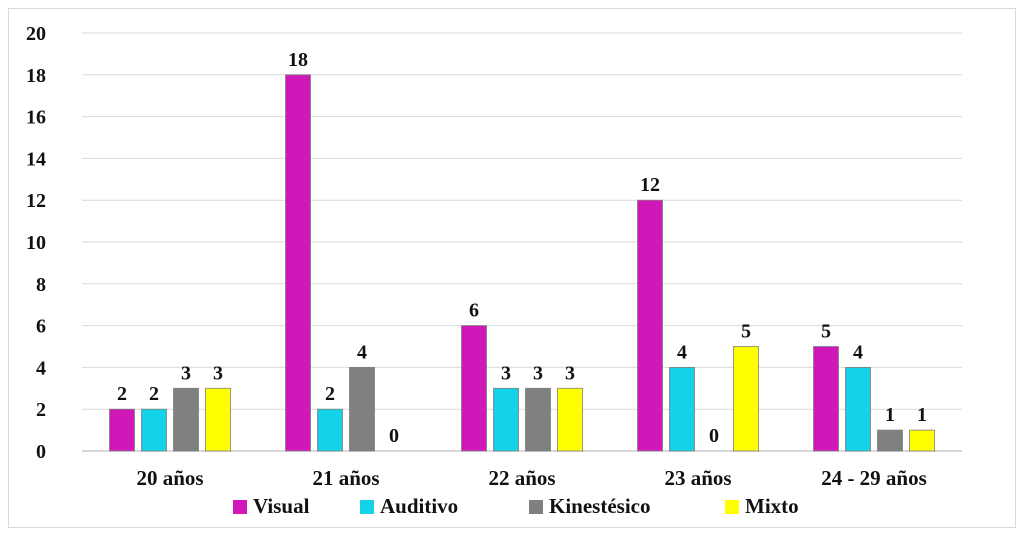 This screenshot has width=1026, height=538. What do you see at coordinates (41, 327) in the screenshot?
I see `y-tick-label: 6` at bounding box center [41, 327].